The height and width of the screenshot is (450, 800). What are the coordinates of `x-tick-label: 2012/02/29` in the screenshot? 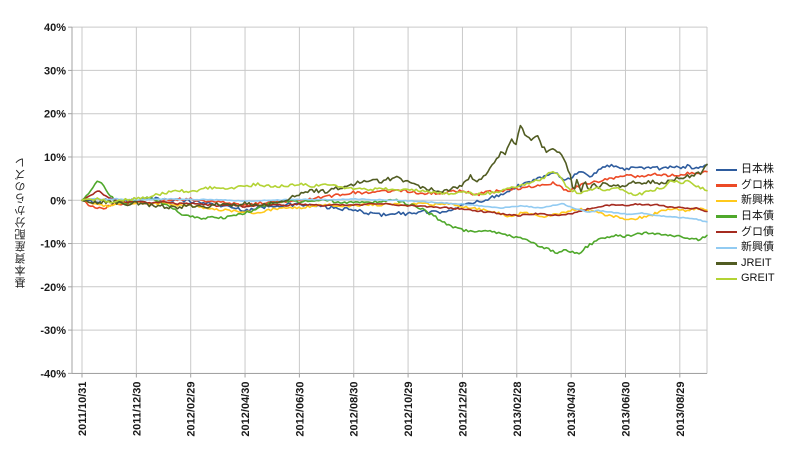 It's located at (192, 409).